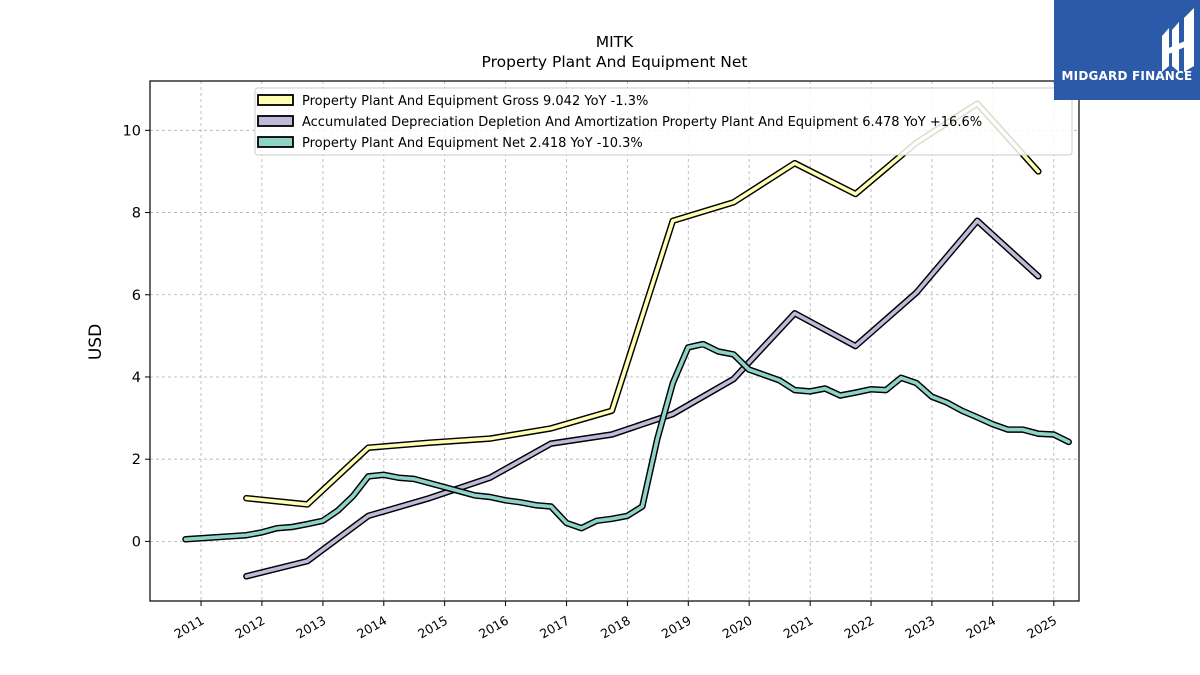 The image size is (1200, 675). What do you see at coordinates (136, 214) in the screenshot?
I see `y-tick-label: 8` at bounding box center [136, 214].